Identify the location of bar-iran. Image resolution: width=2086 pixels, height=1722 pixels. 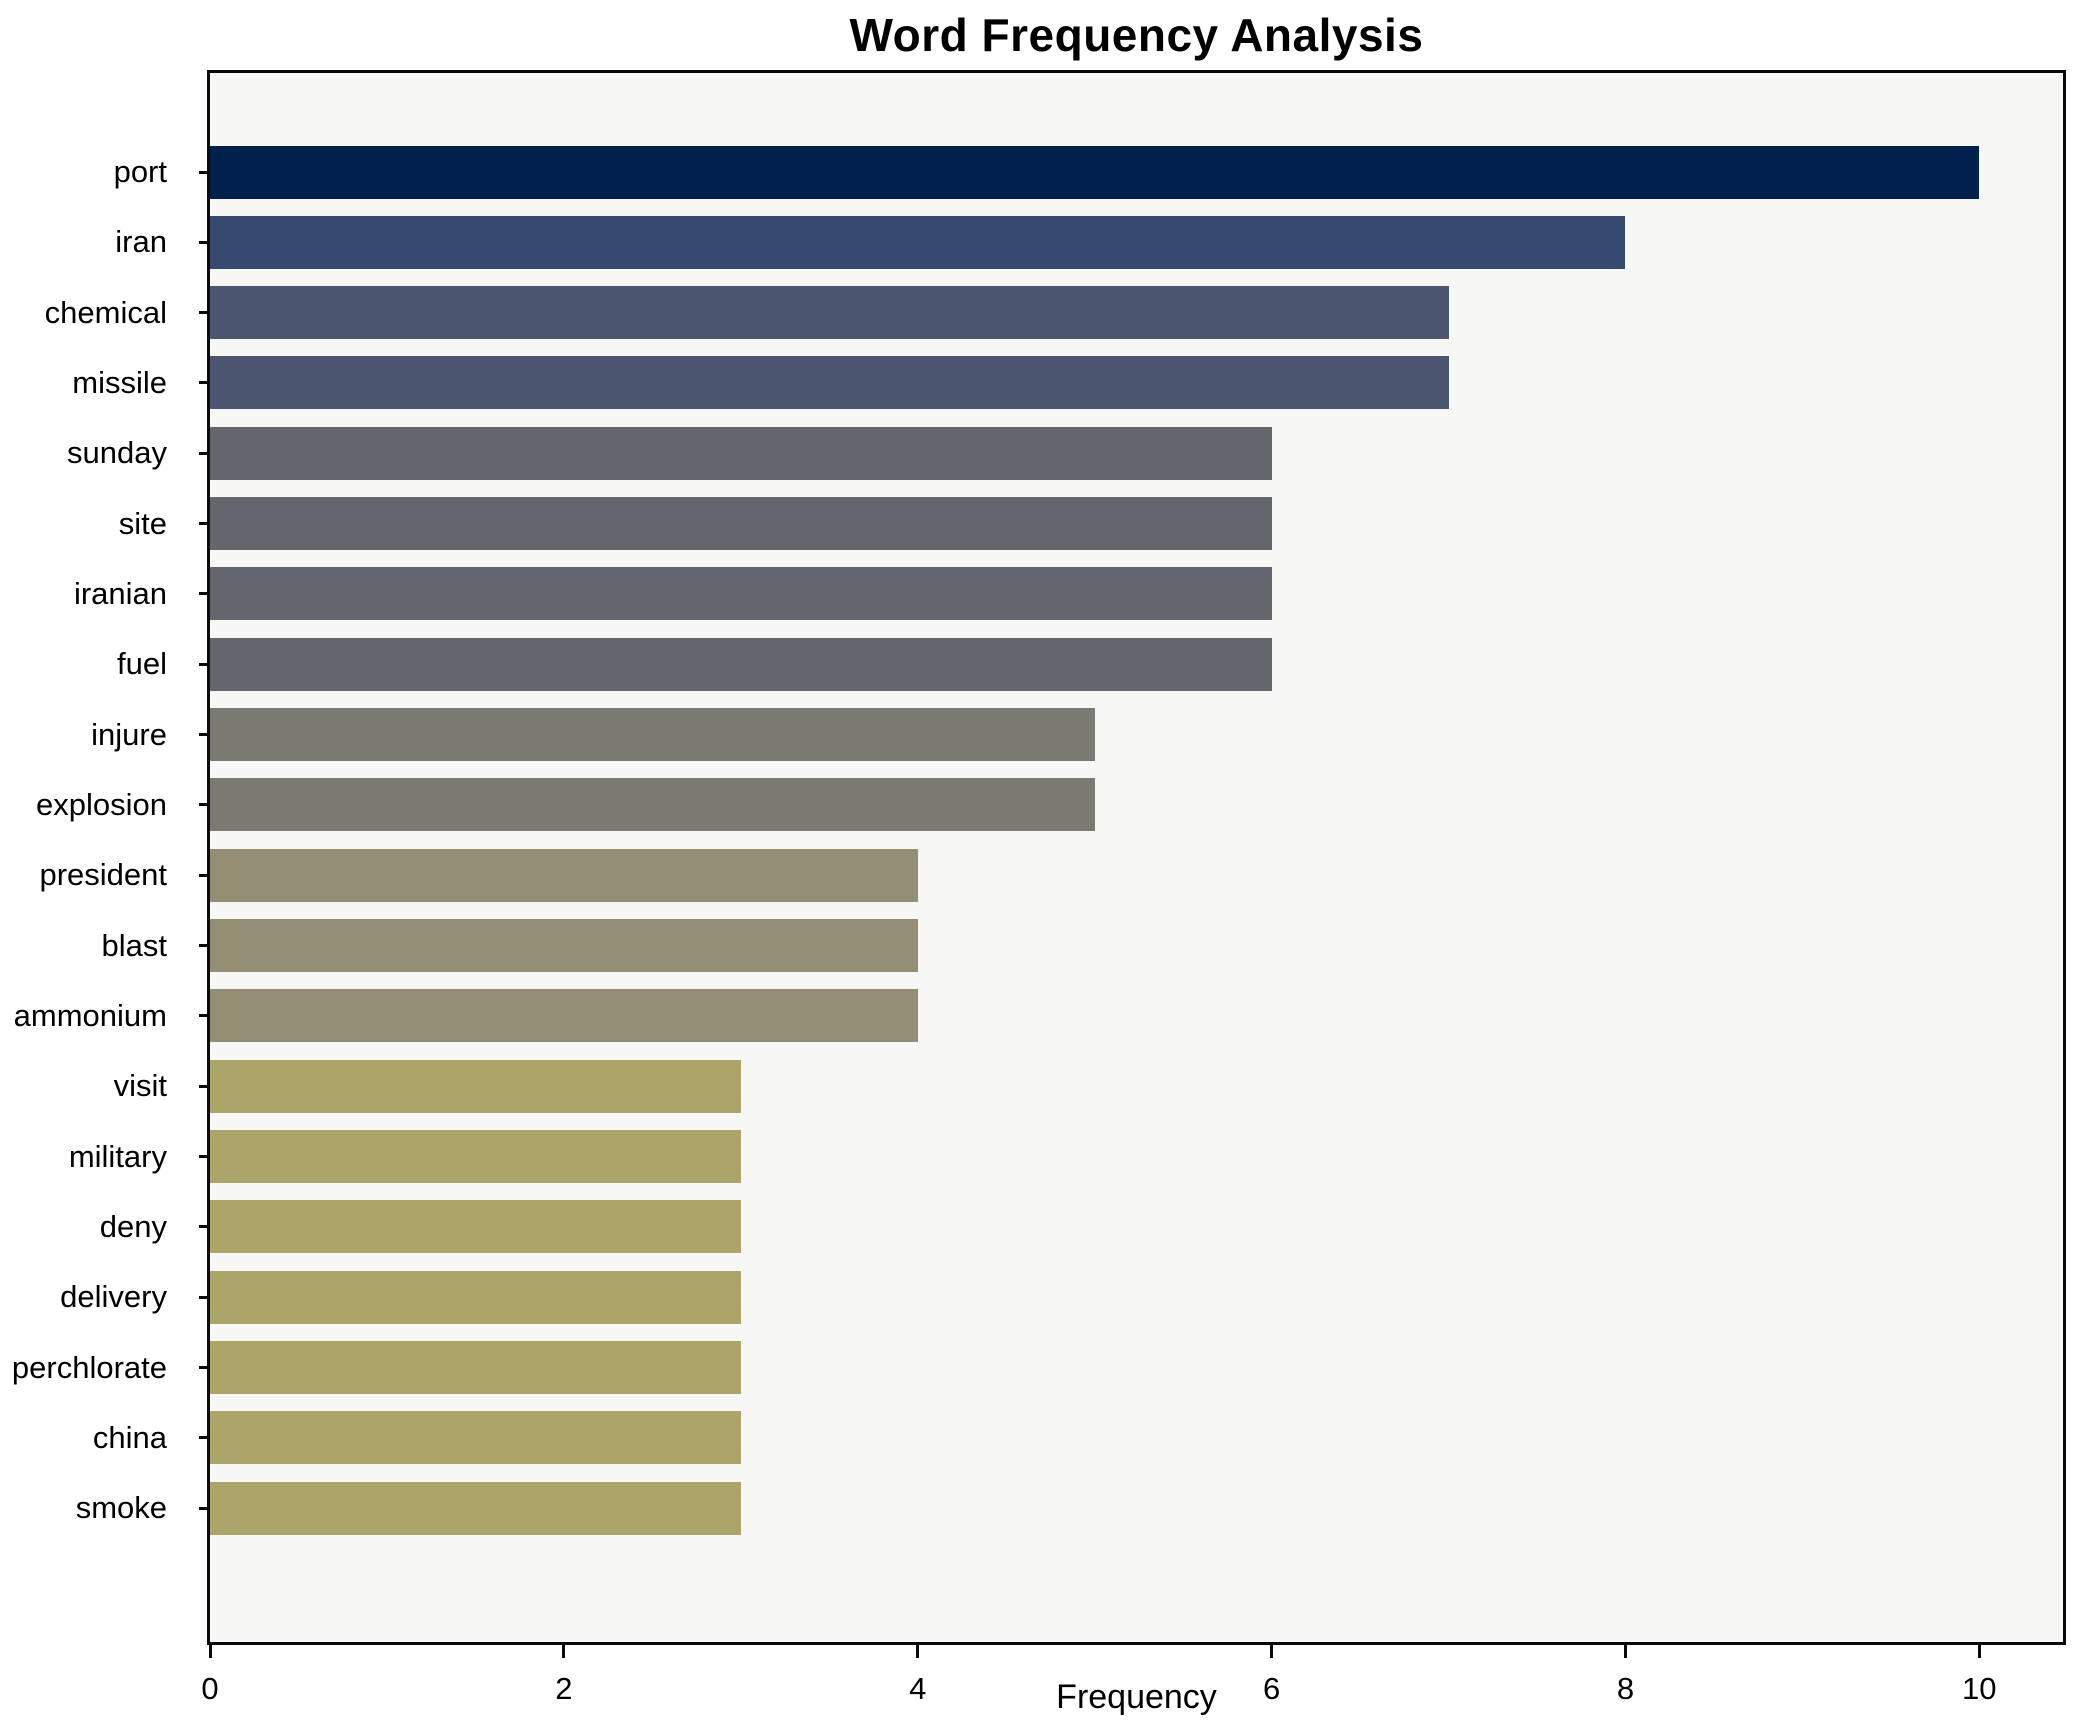
(918, 242).